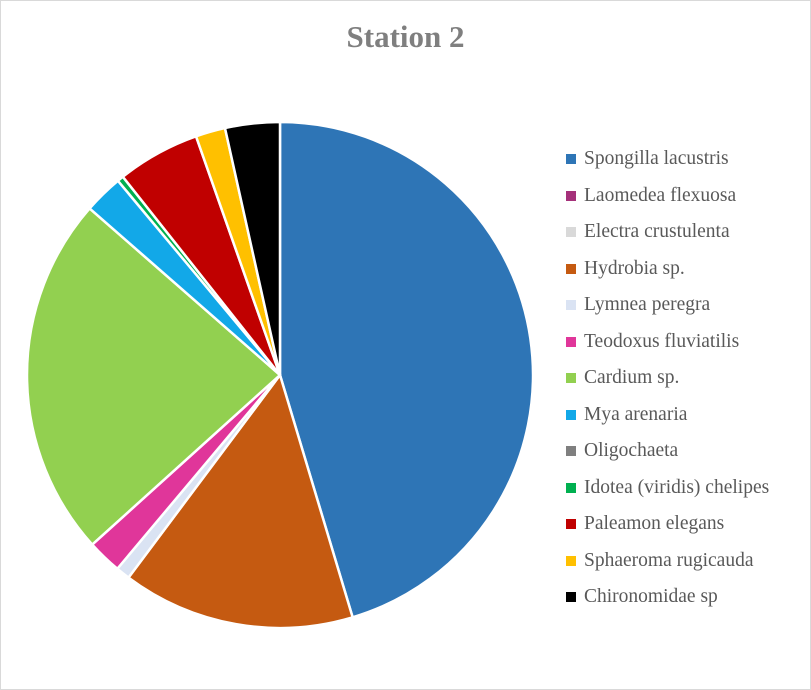  I want to click on legend-item: Lymnea peregra, so click(667, 305).